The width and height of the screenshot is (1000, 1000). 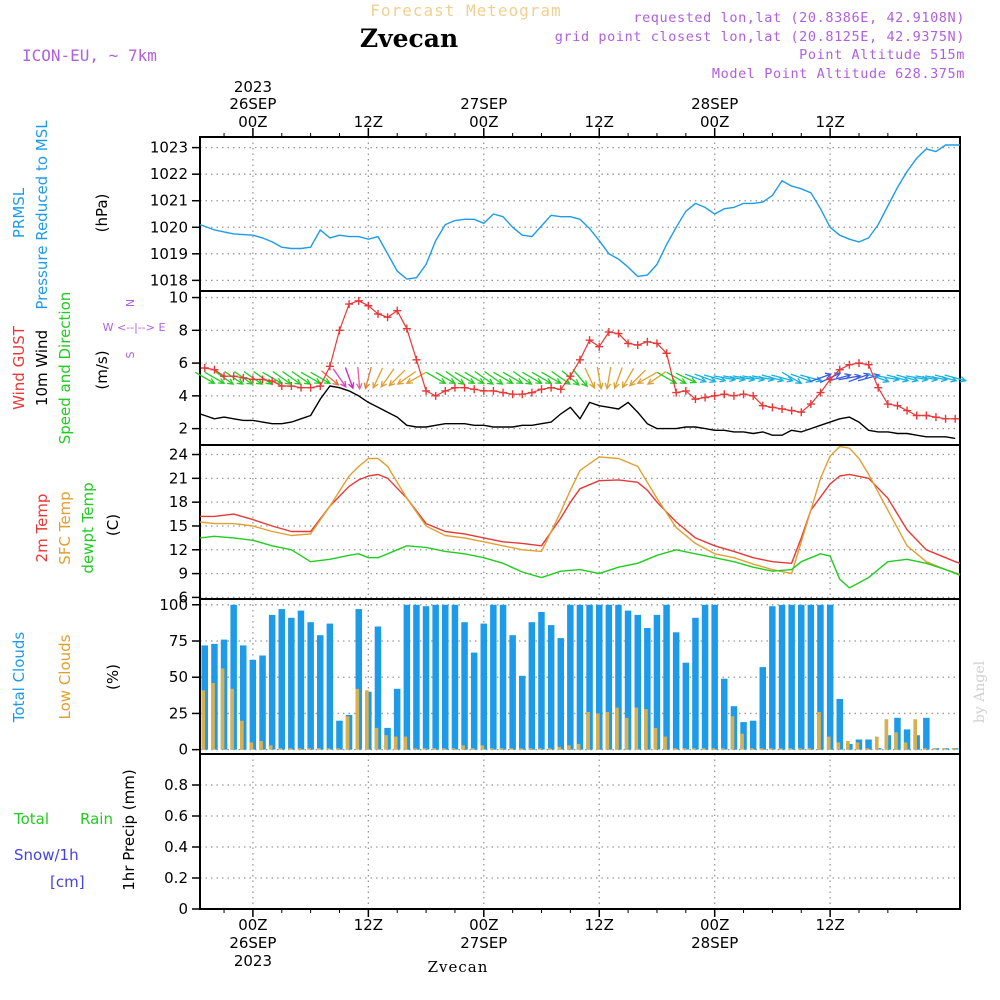 What do you see at coordinates (555, 214) in the screenshot?
I see `pressure-panel: 1018 1019 1020 1021 1022 1023` at bounding box center [555, 214].